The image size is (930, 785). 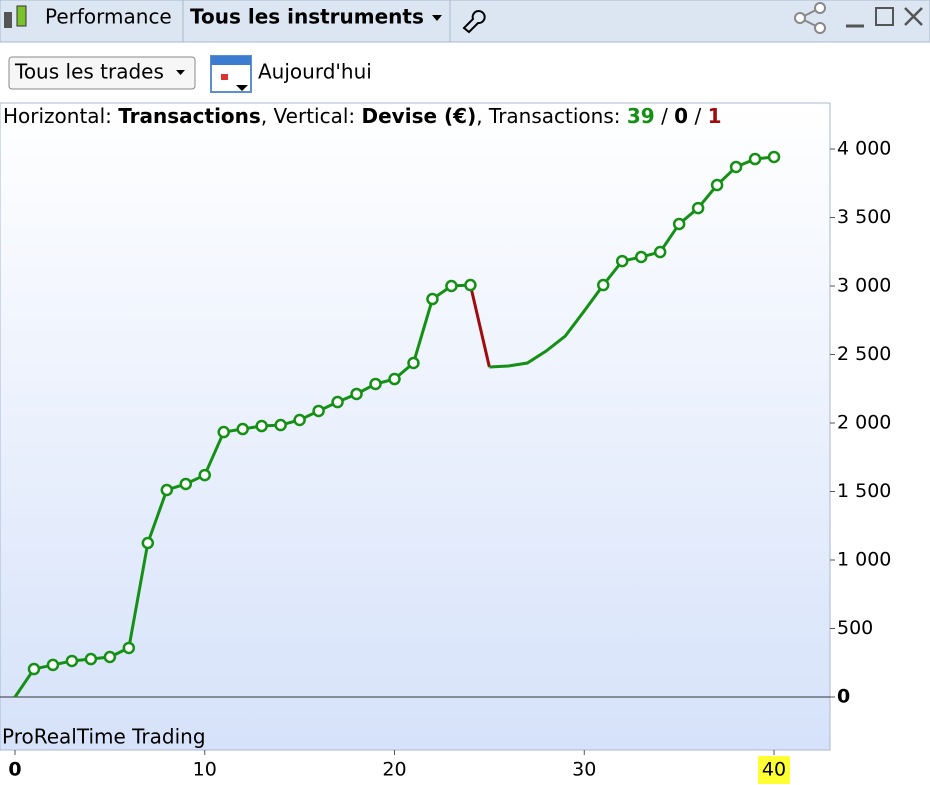 What do you see at coordinates (307, 17) in the screenshot?
I see `instrument-select: Tous les instruments` at bounding box center [307, 17].